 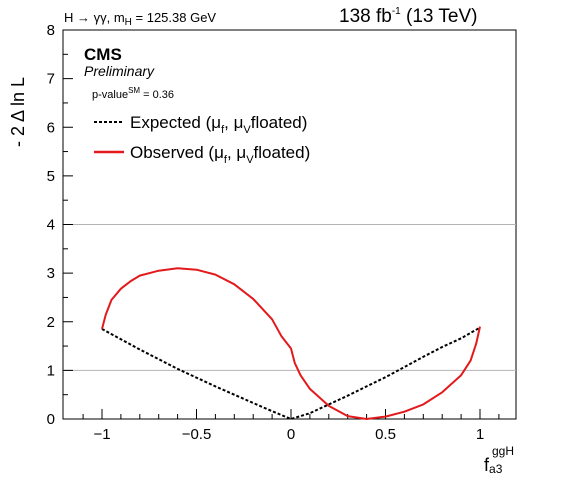 What do you see at coordinates (51, 273) in the screenshot?
I see `y-tick-label: 3` at bounding box center [51, 273].